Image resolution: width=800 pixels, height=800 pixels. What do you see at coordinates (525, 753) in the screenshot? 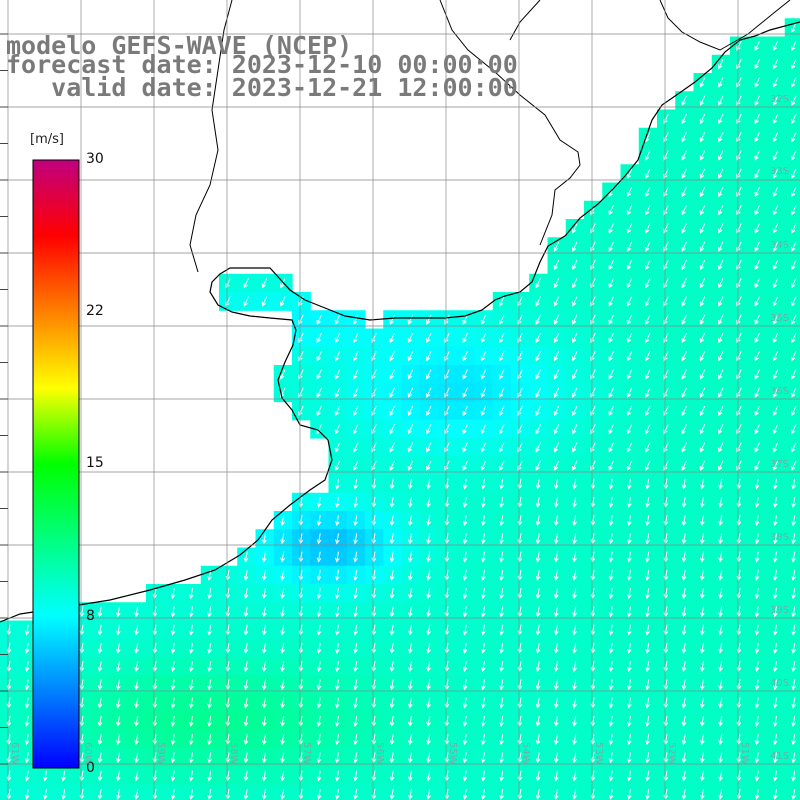
I see `lon-label: 54W` at bounding box center [525, 753].